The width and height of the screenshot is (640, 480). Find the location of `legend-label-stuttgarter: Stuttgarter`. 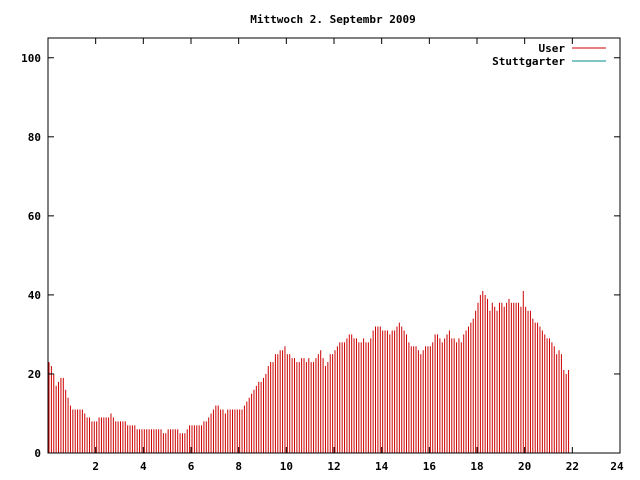

legend-label-stuttgarter: Stuttgarter is located at coordinates (528, 61).